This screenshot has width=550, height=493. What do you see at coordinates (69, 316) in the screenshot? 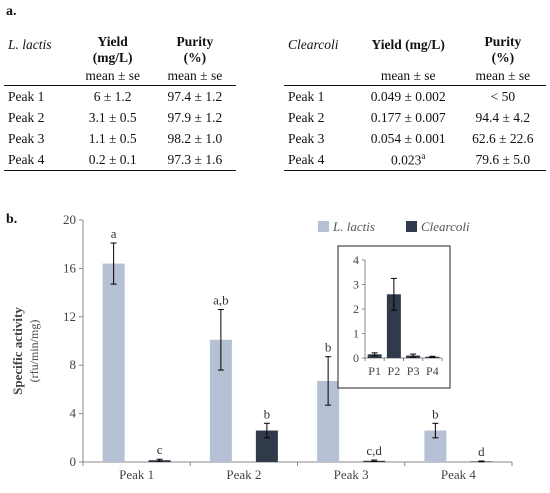
I see `y-tick-label-3: 12` at bounding box center [69, 316].